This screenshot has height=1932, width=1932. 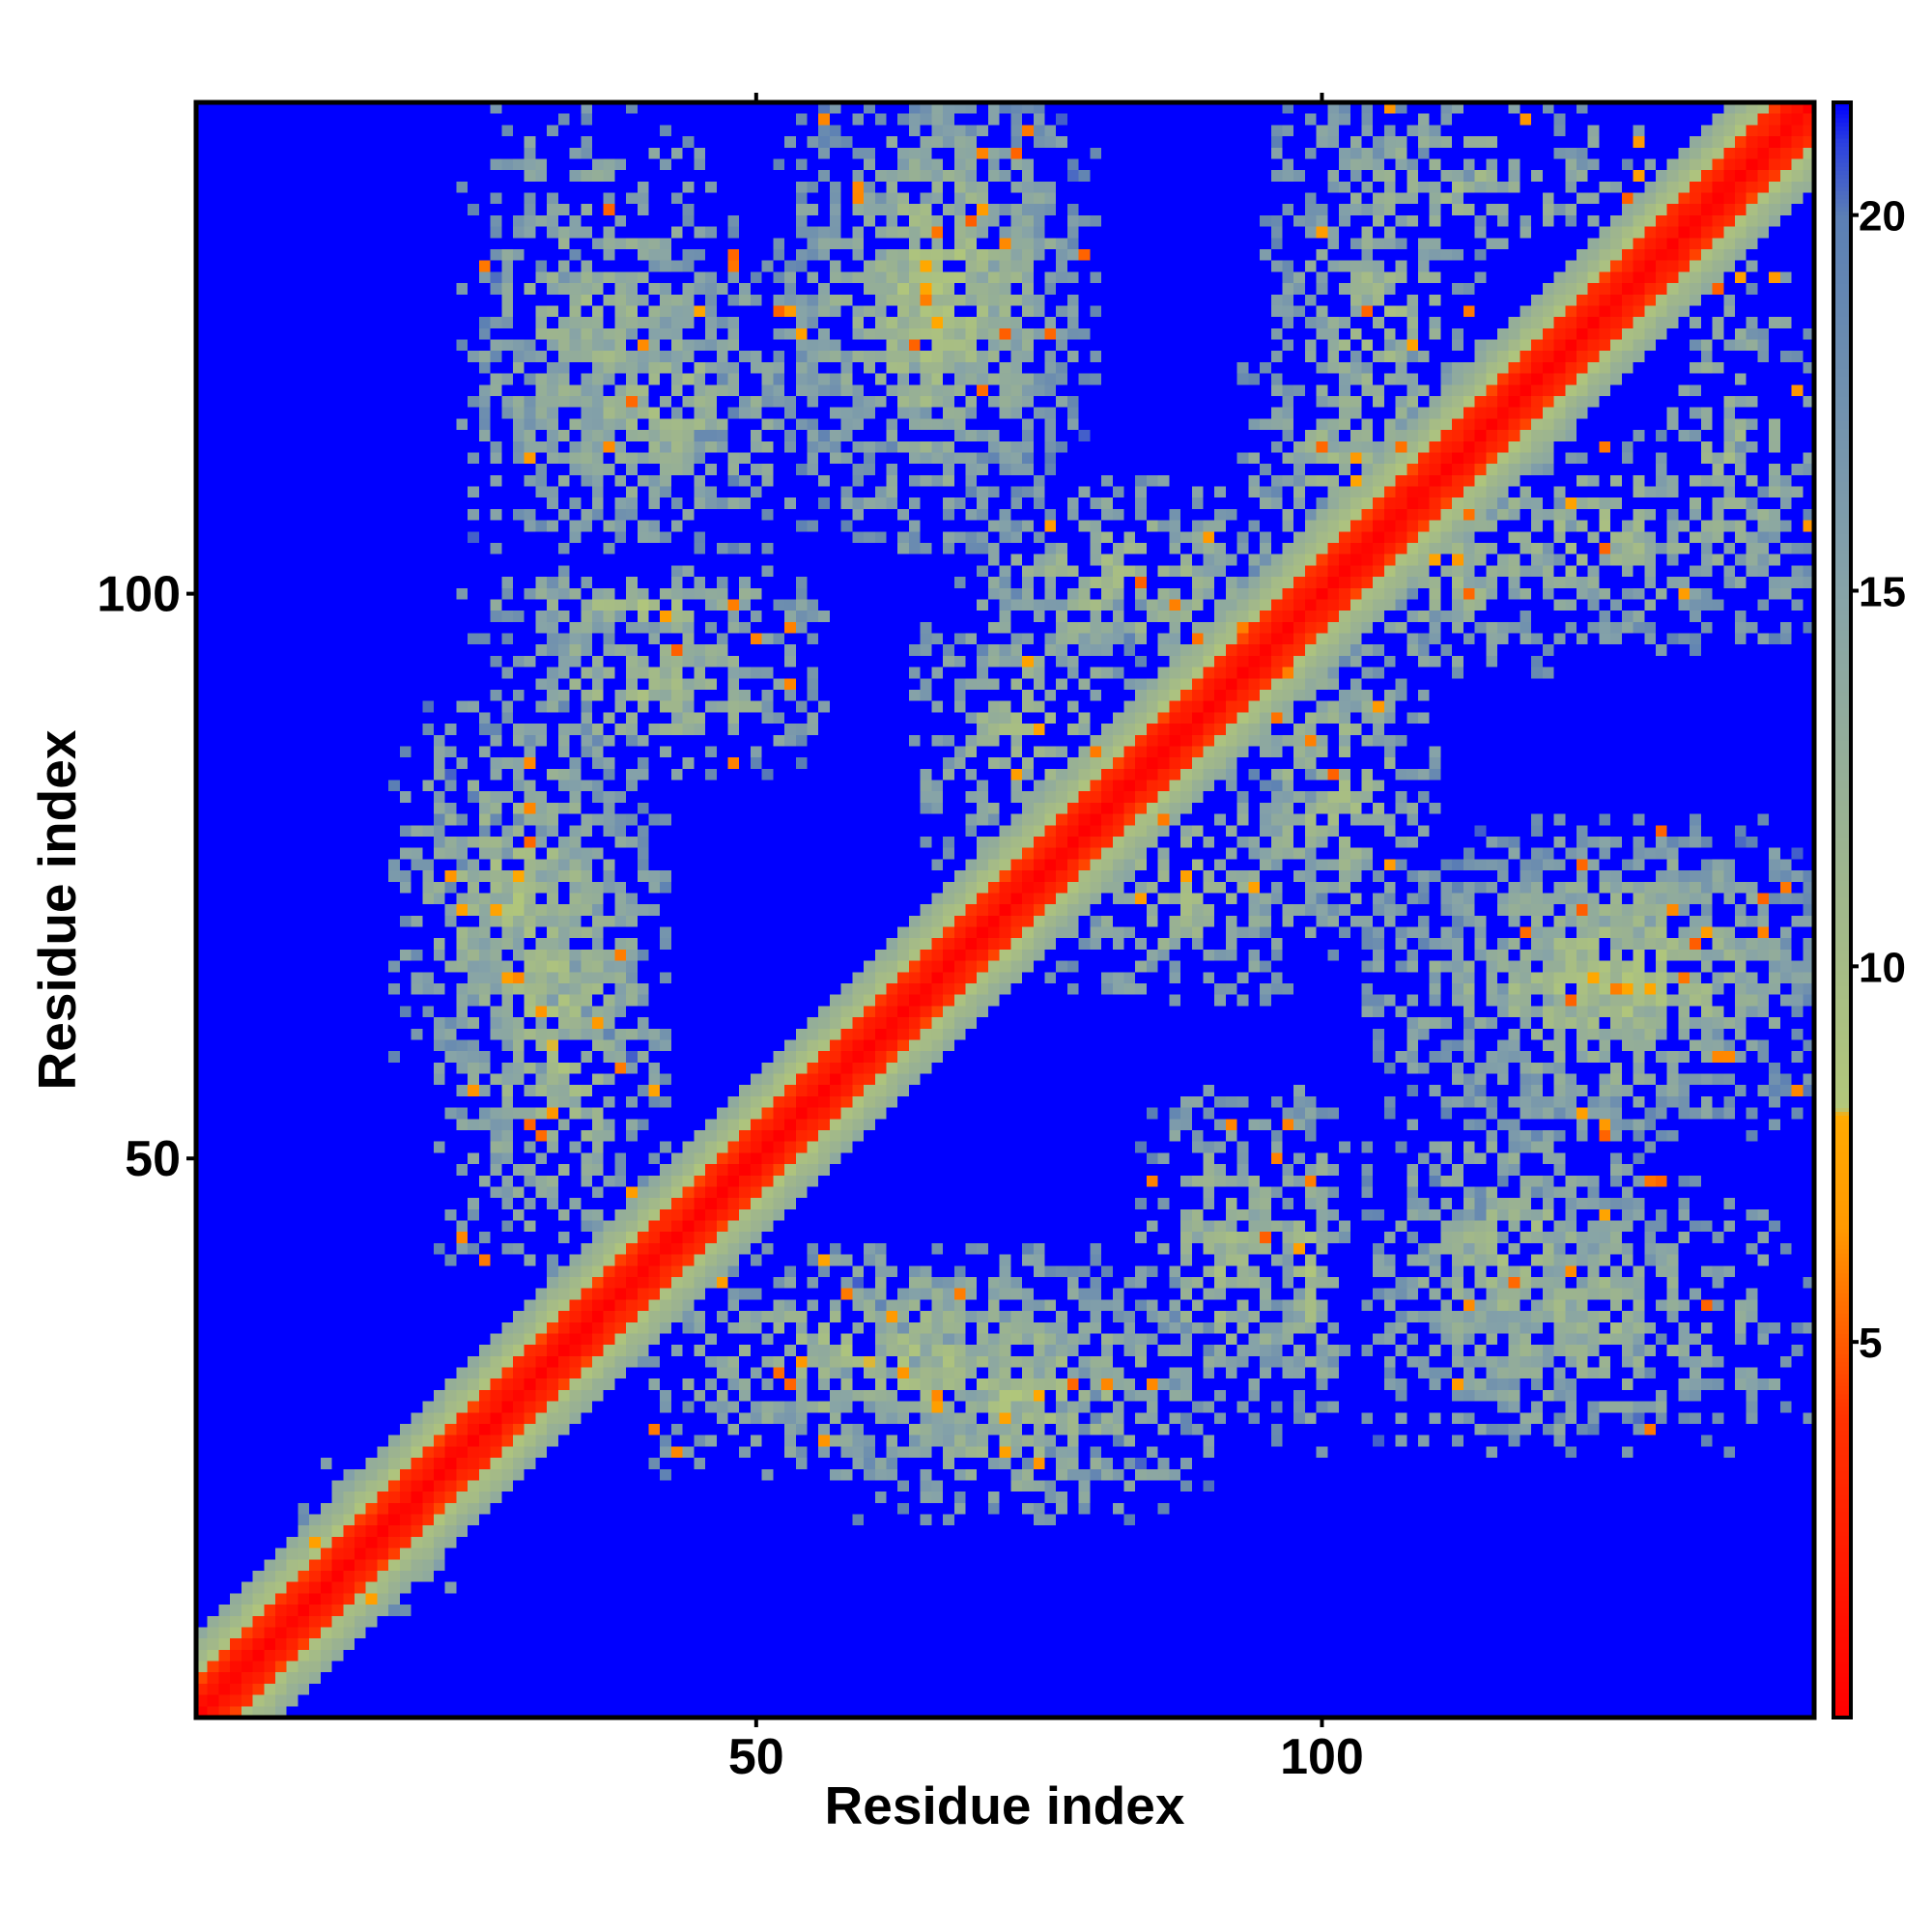 I want to click on colorbar-border, so click(x=1842, y=909).